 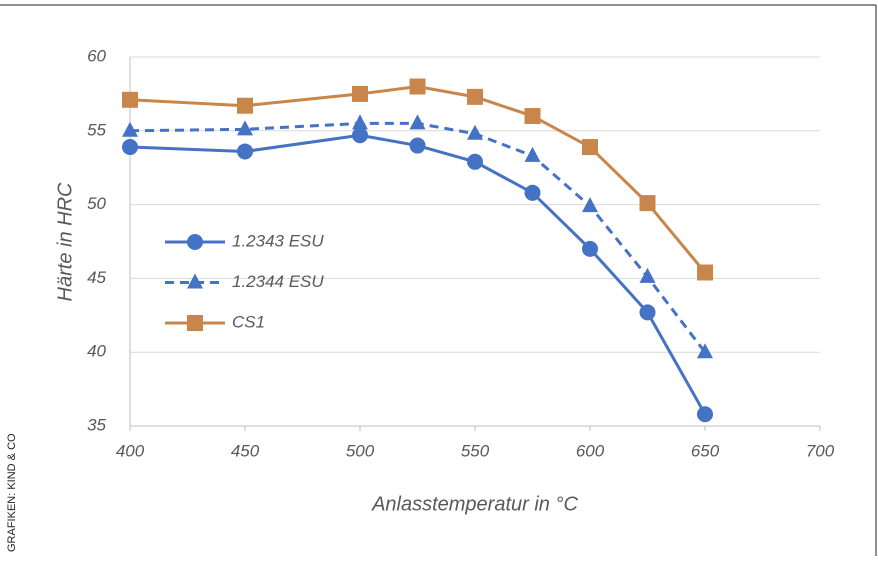 I want to click on legend-label: 1.2344 ESU, so click(x=278, y=281).